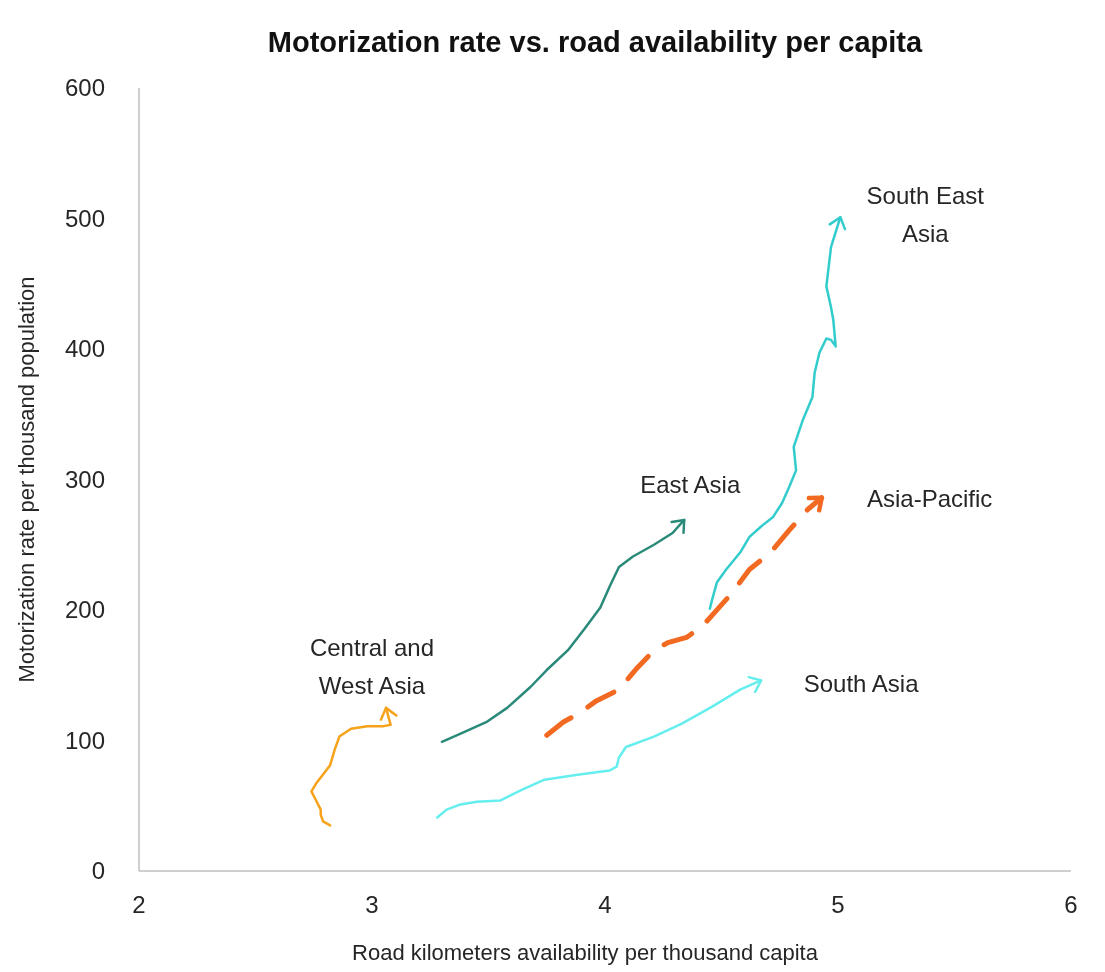 The image size is (1105, 972). What do you see at coordinates (372, 905) in the screenshot?
I see `x-tick-label: 3` at bounding box center [372, 905].